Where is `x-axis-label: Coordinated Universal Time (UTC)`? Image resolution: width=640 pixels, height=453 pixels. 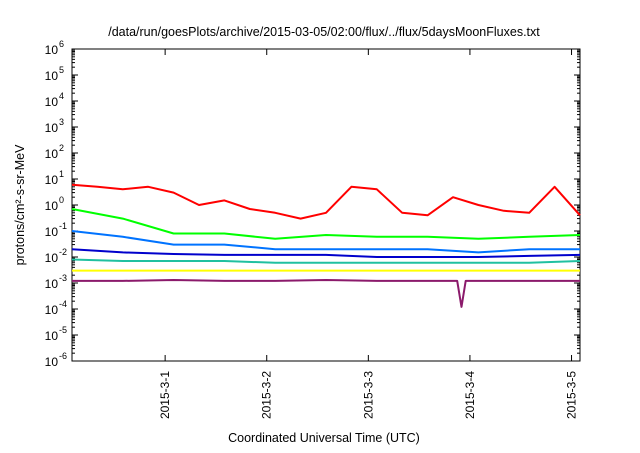
x-axis-label: Coordinated Universal Time (UTC) is located at coordinates (324, 438).